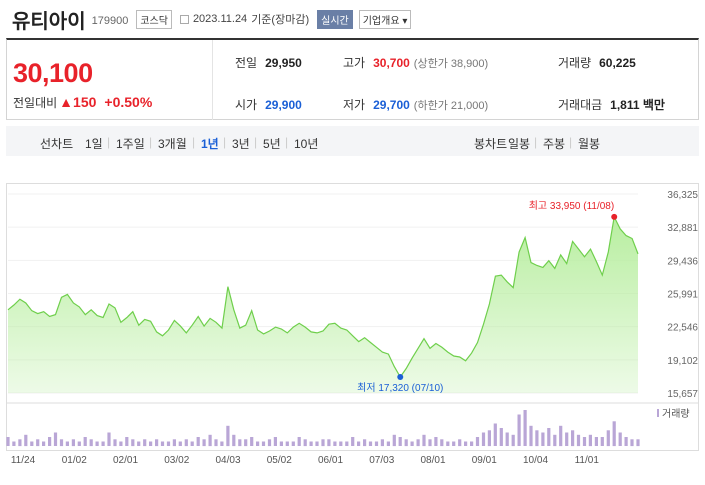 The height and width of the screenshot is (485, 705). Describe the element at coordinates (415, 104) in the screenshot. I see `low-price: 저가 29,700 (하한가 21,000)` at that location.